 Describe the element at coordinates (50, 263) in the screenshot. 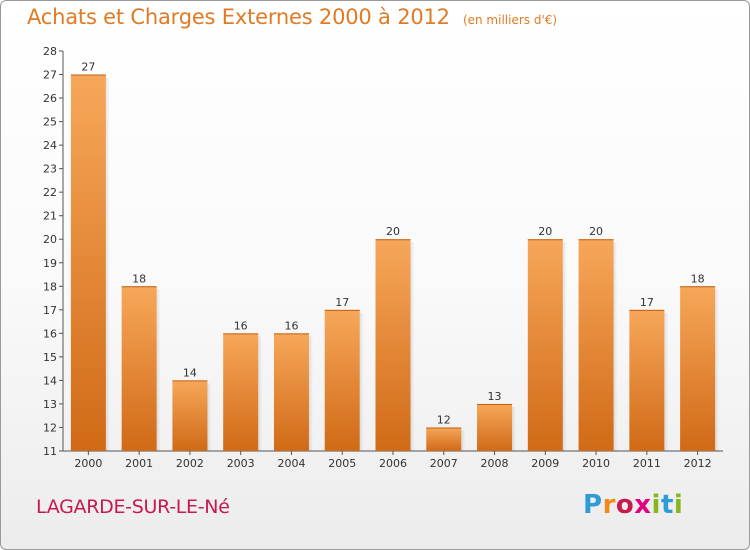

I see `y-tick-label: 19` at that location.